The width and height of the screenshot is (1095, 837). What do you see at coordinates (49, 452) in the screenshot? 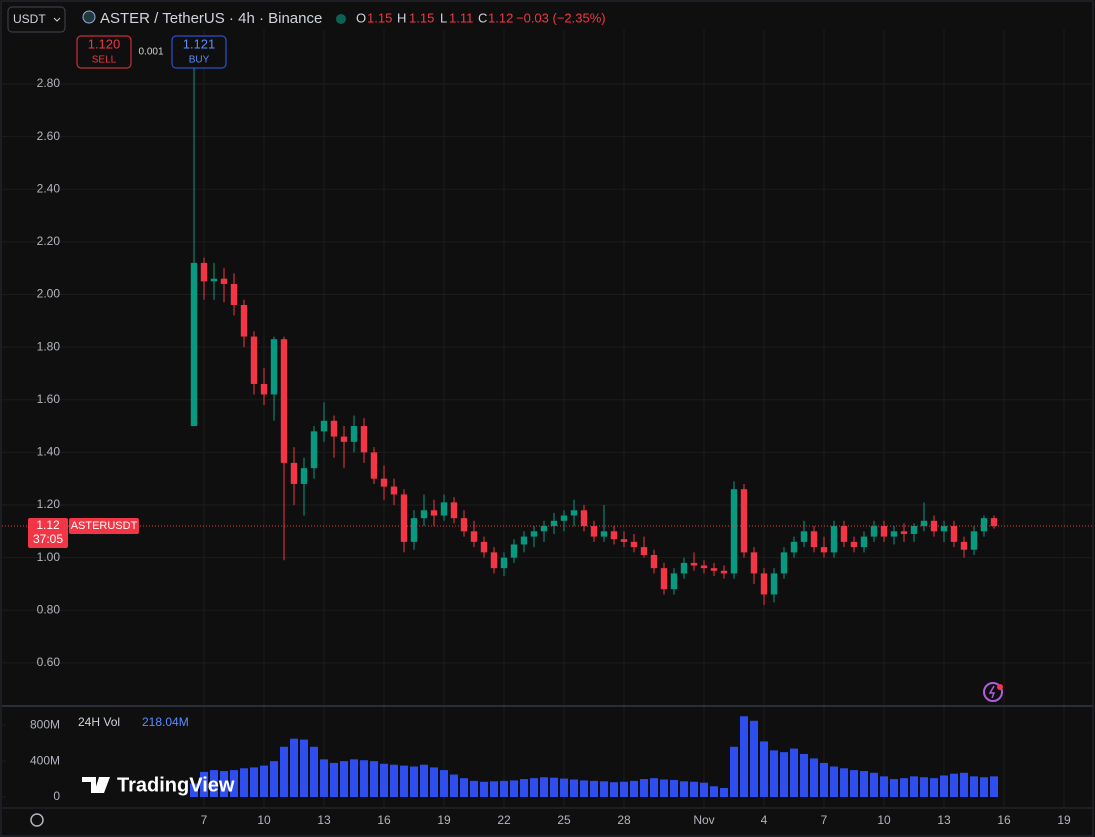
I see `y-tick-label: 1.40` at bounding box center [49, 452].